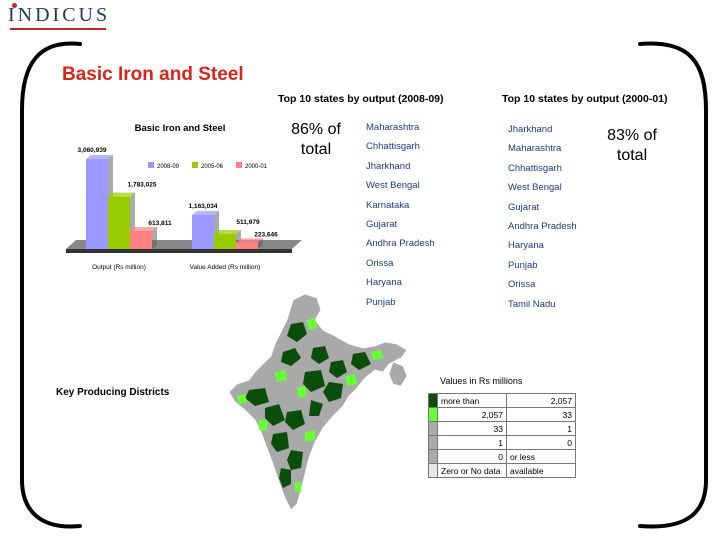 The image size is (728, 546). What do you see at coordinates (523, 265) in the screenshot?
I see `list_2000-state-item: Punjab` at bounding box center [523, 265].